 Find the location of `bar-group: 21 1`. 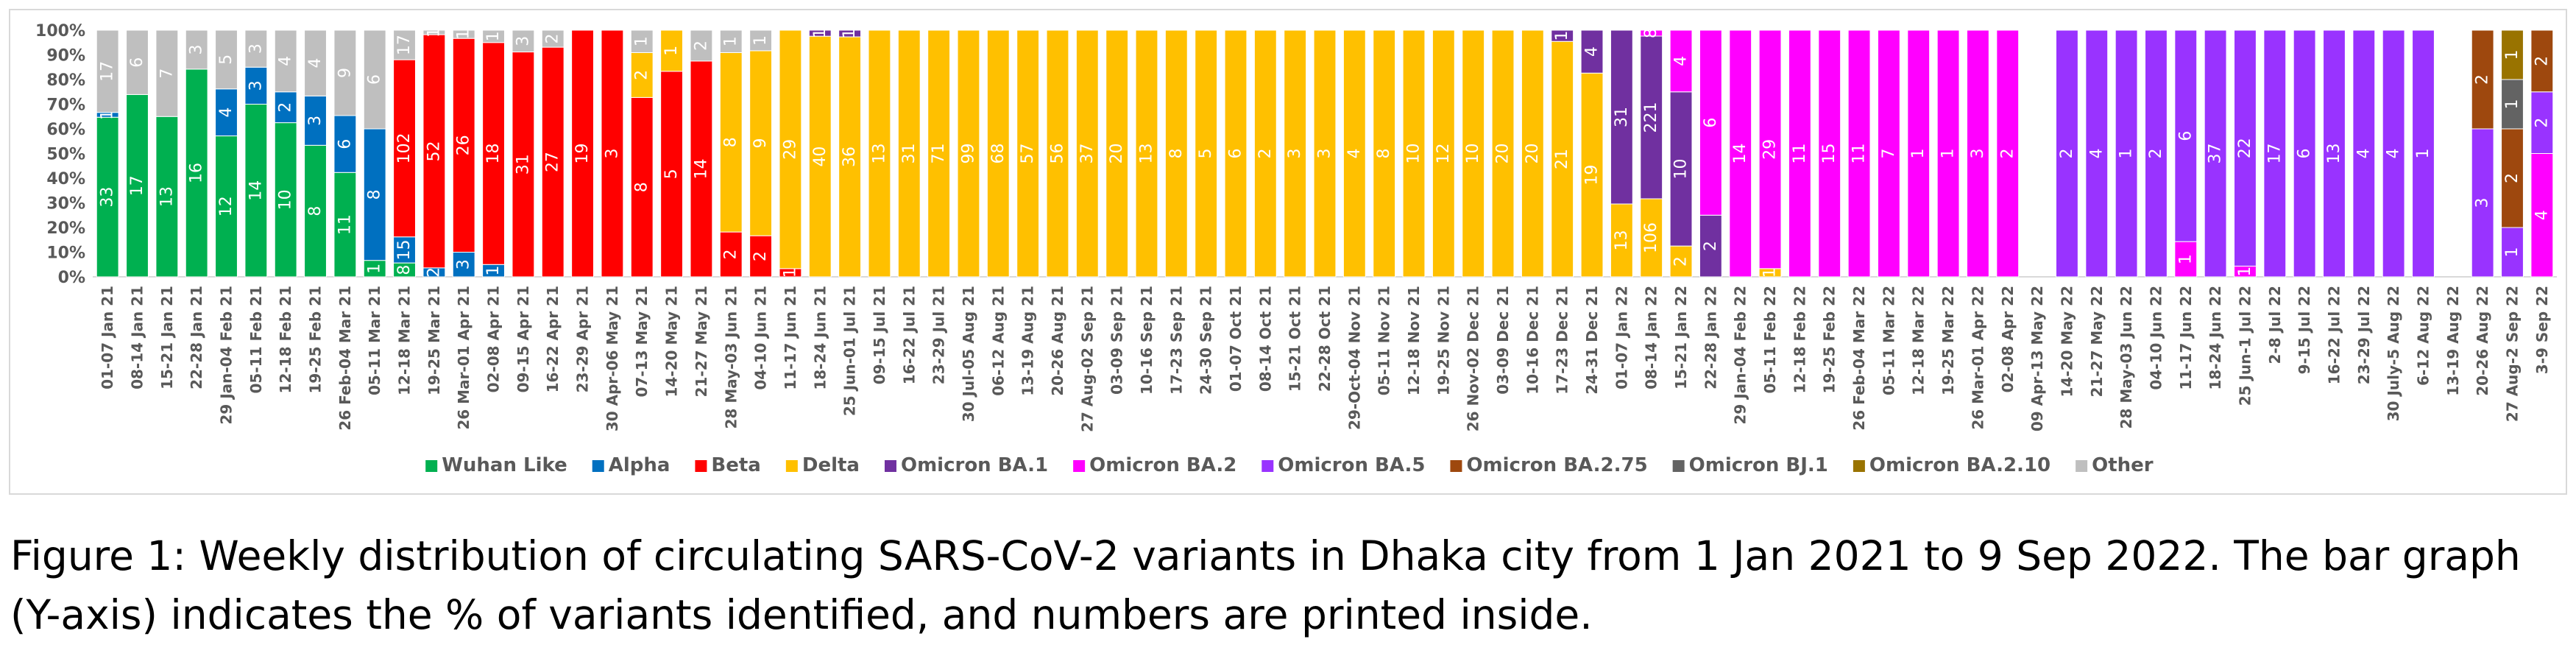

bar-group: 21 1 is located at coordinates (1562, 153).